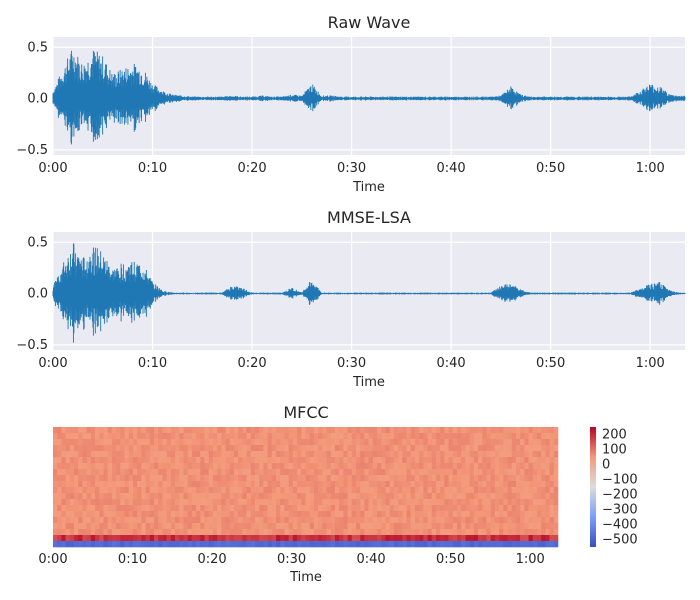  Describe the element at coordinates (650, 363) in the screenshot. I see `x-tick-label: 1:00` at that location.